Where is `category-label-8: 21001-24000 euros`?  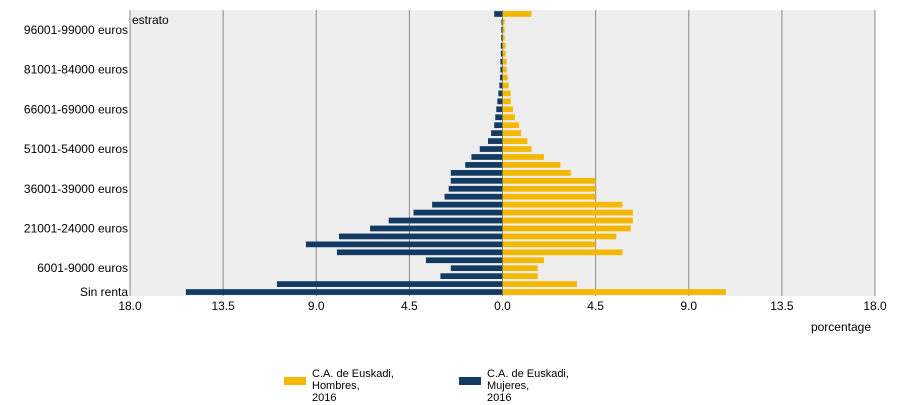 category-label-8: 21001-24000 euros is located at coordinates (76, 228).